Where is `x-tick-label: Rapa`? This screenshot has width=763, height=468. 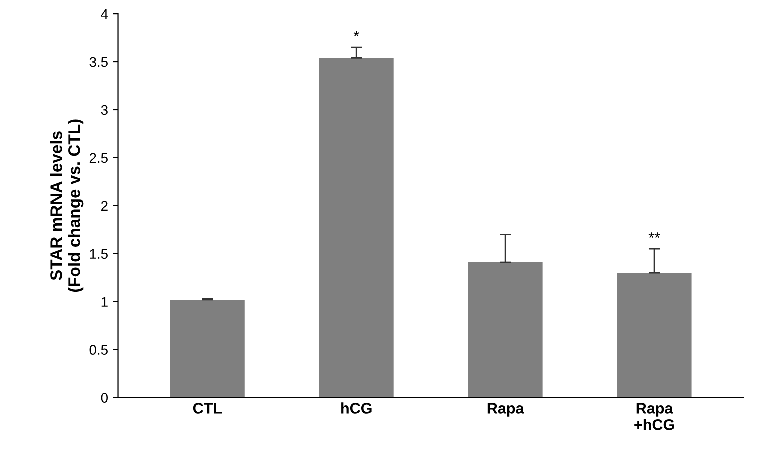 x-tick-label: Rapa is located at coordinates (506, 410).